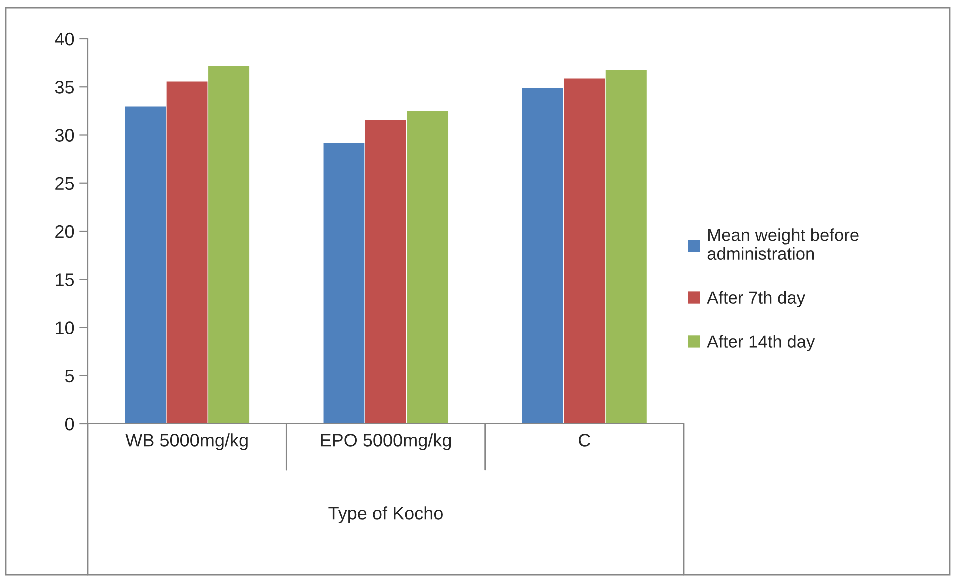 The height and width of the screenshot is (583, 956). Describe the element at coordinates (69, 424) in the screenshot. I see `y-tick-label: 0` at that location.